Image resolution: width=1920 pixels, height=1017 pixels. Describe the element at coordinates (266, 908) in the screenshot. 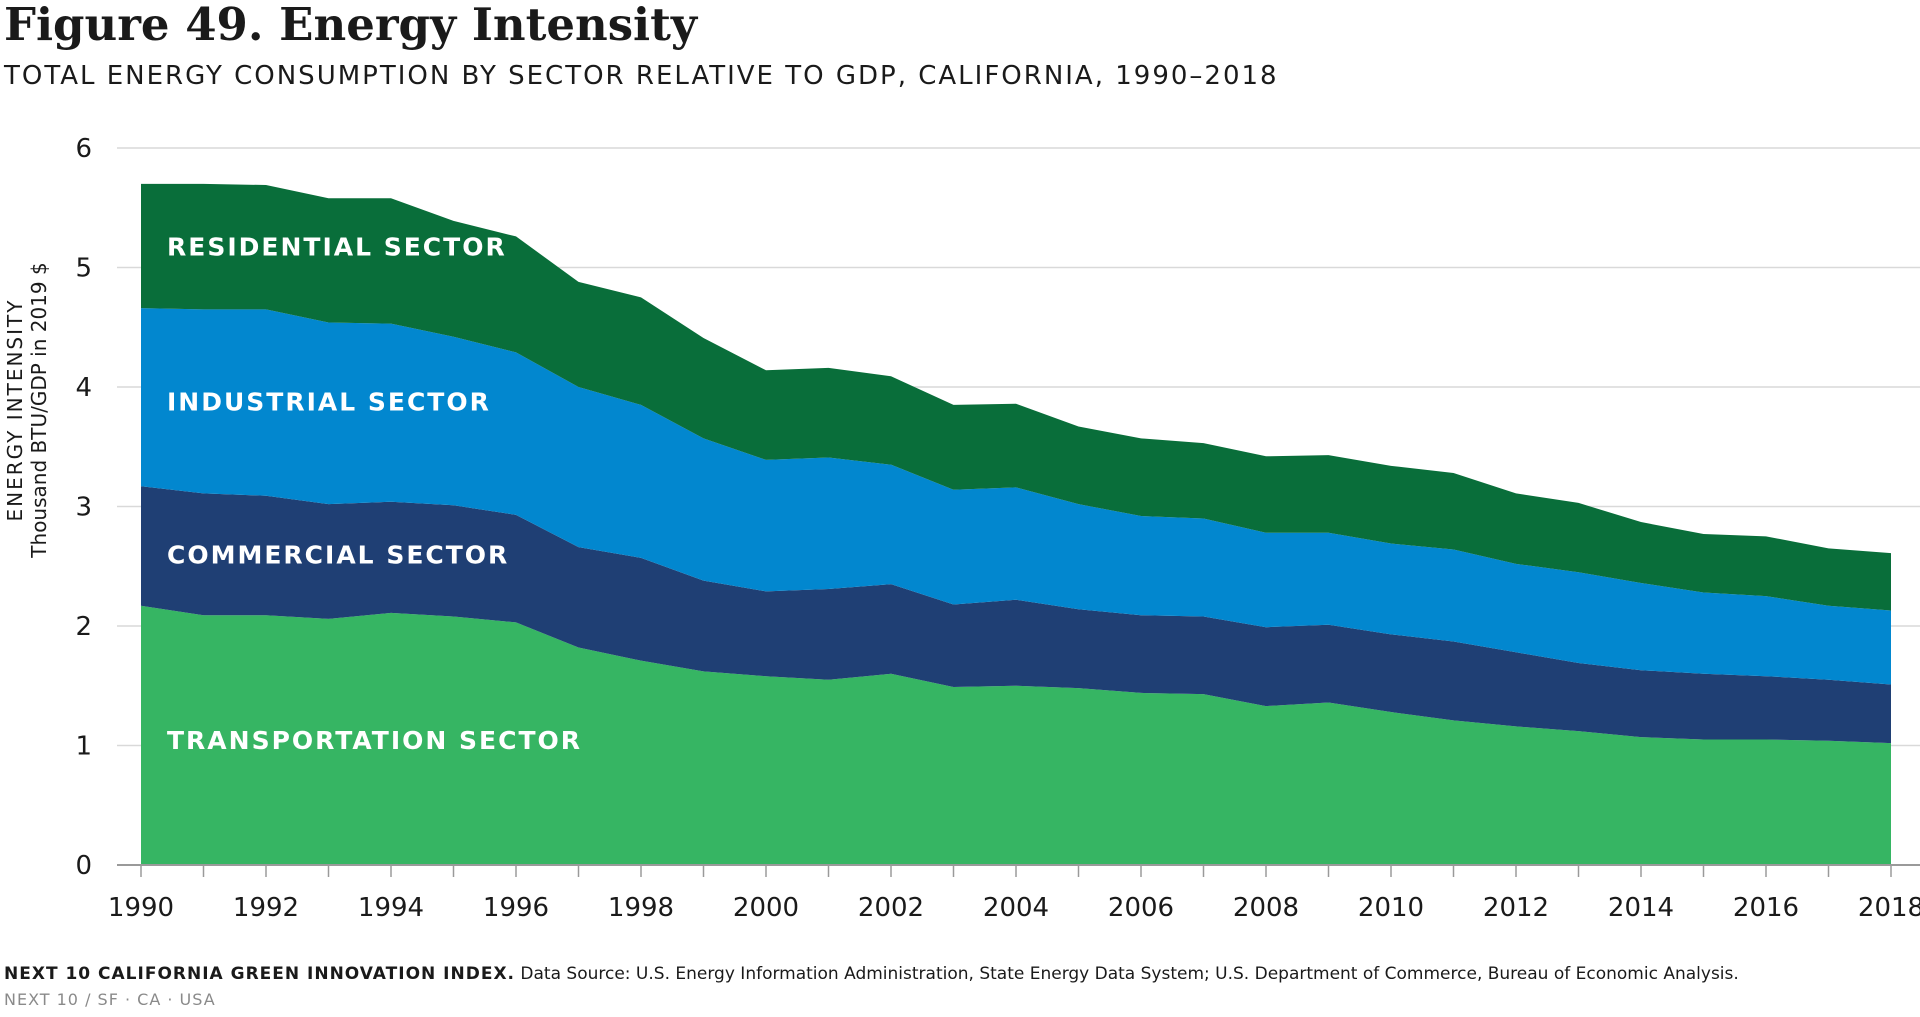

I see `x-tick-label: 1992` at that location.